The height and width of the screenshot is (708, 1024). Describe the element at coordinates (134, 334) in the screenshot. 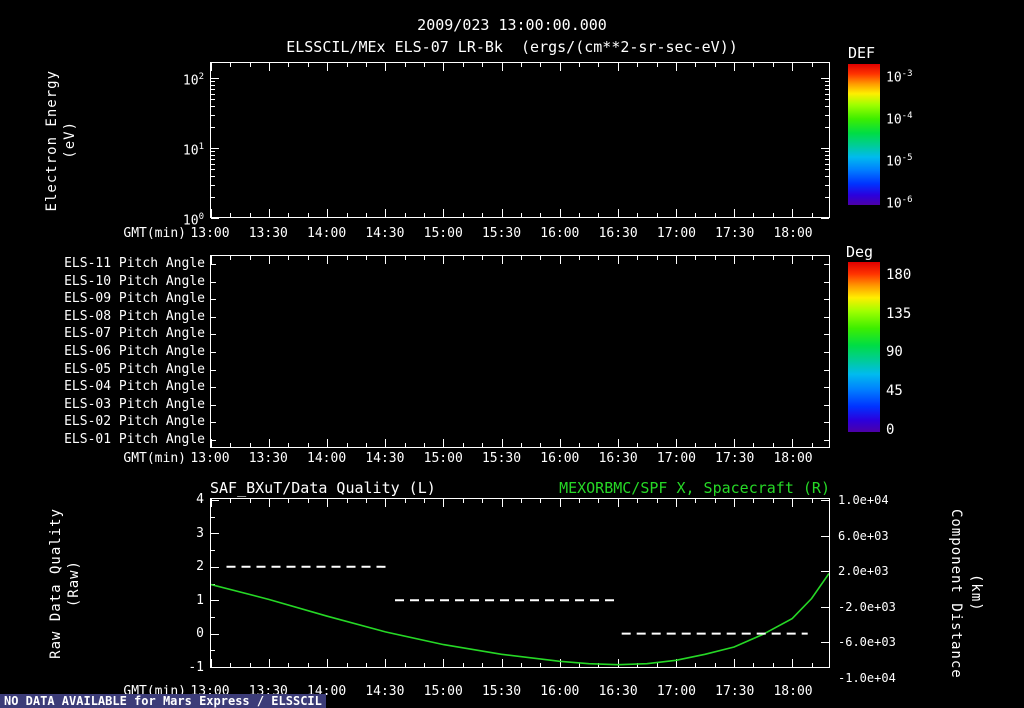

I see `pitch-angle-label: ELS-07 Pitch Angle` at that location.